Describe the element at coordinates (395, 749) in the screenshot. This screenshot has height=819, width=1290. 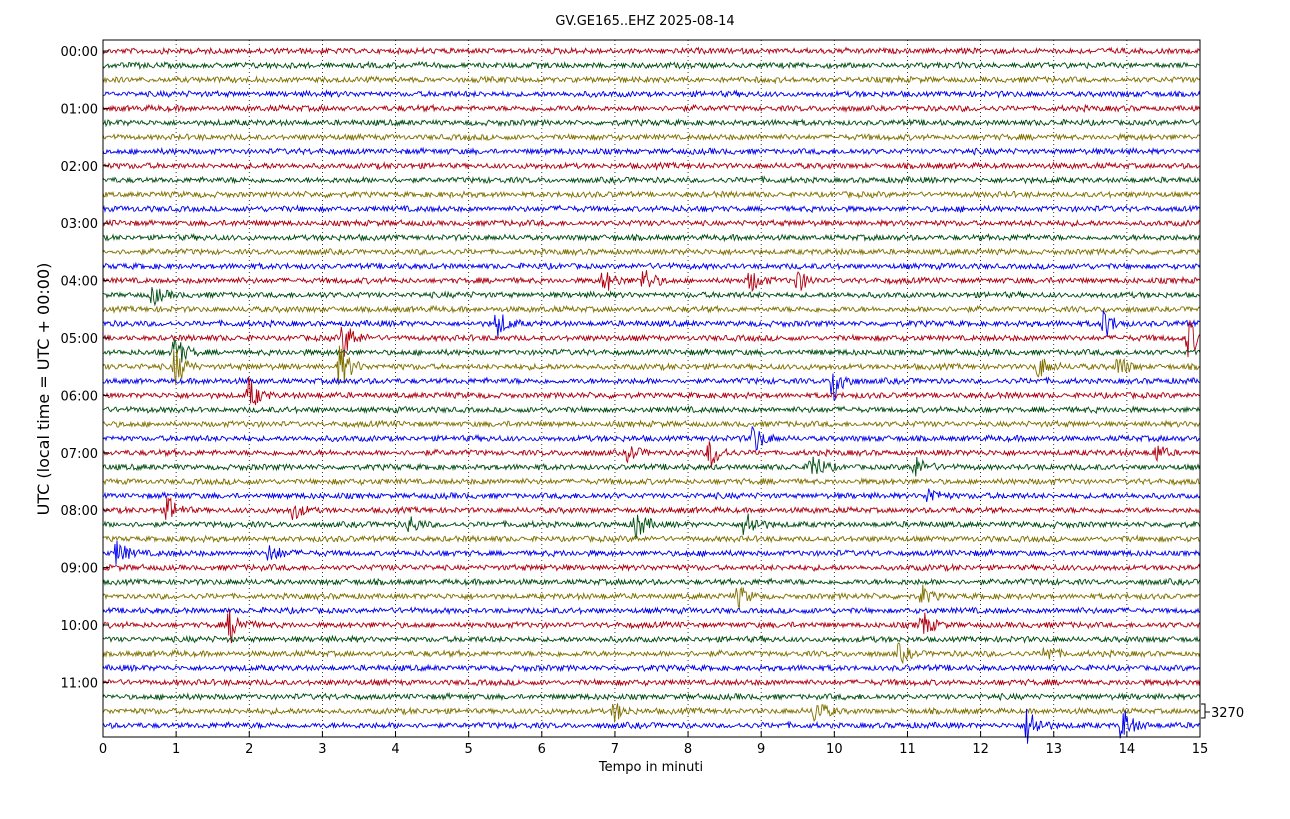
I see `x-tick-label: 4` at that location.